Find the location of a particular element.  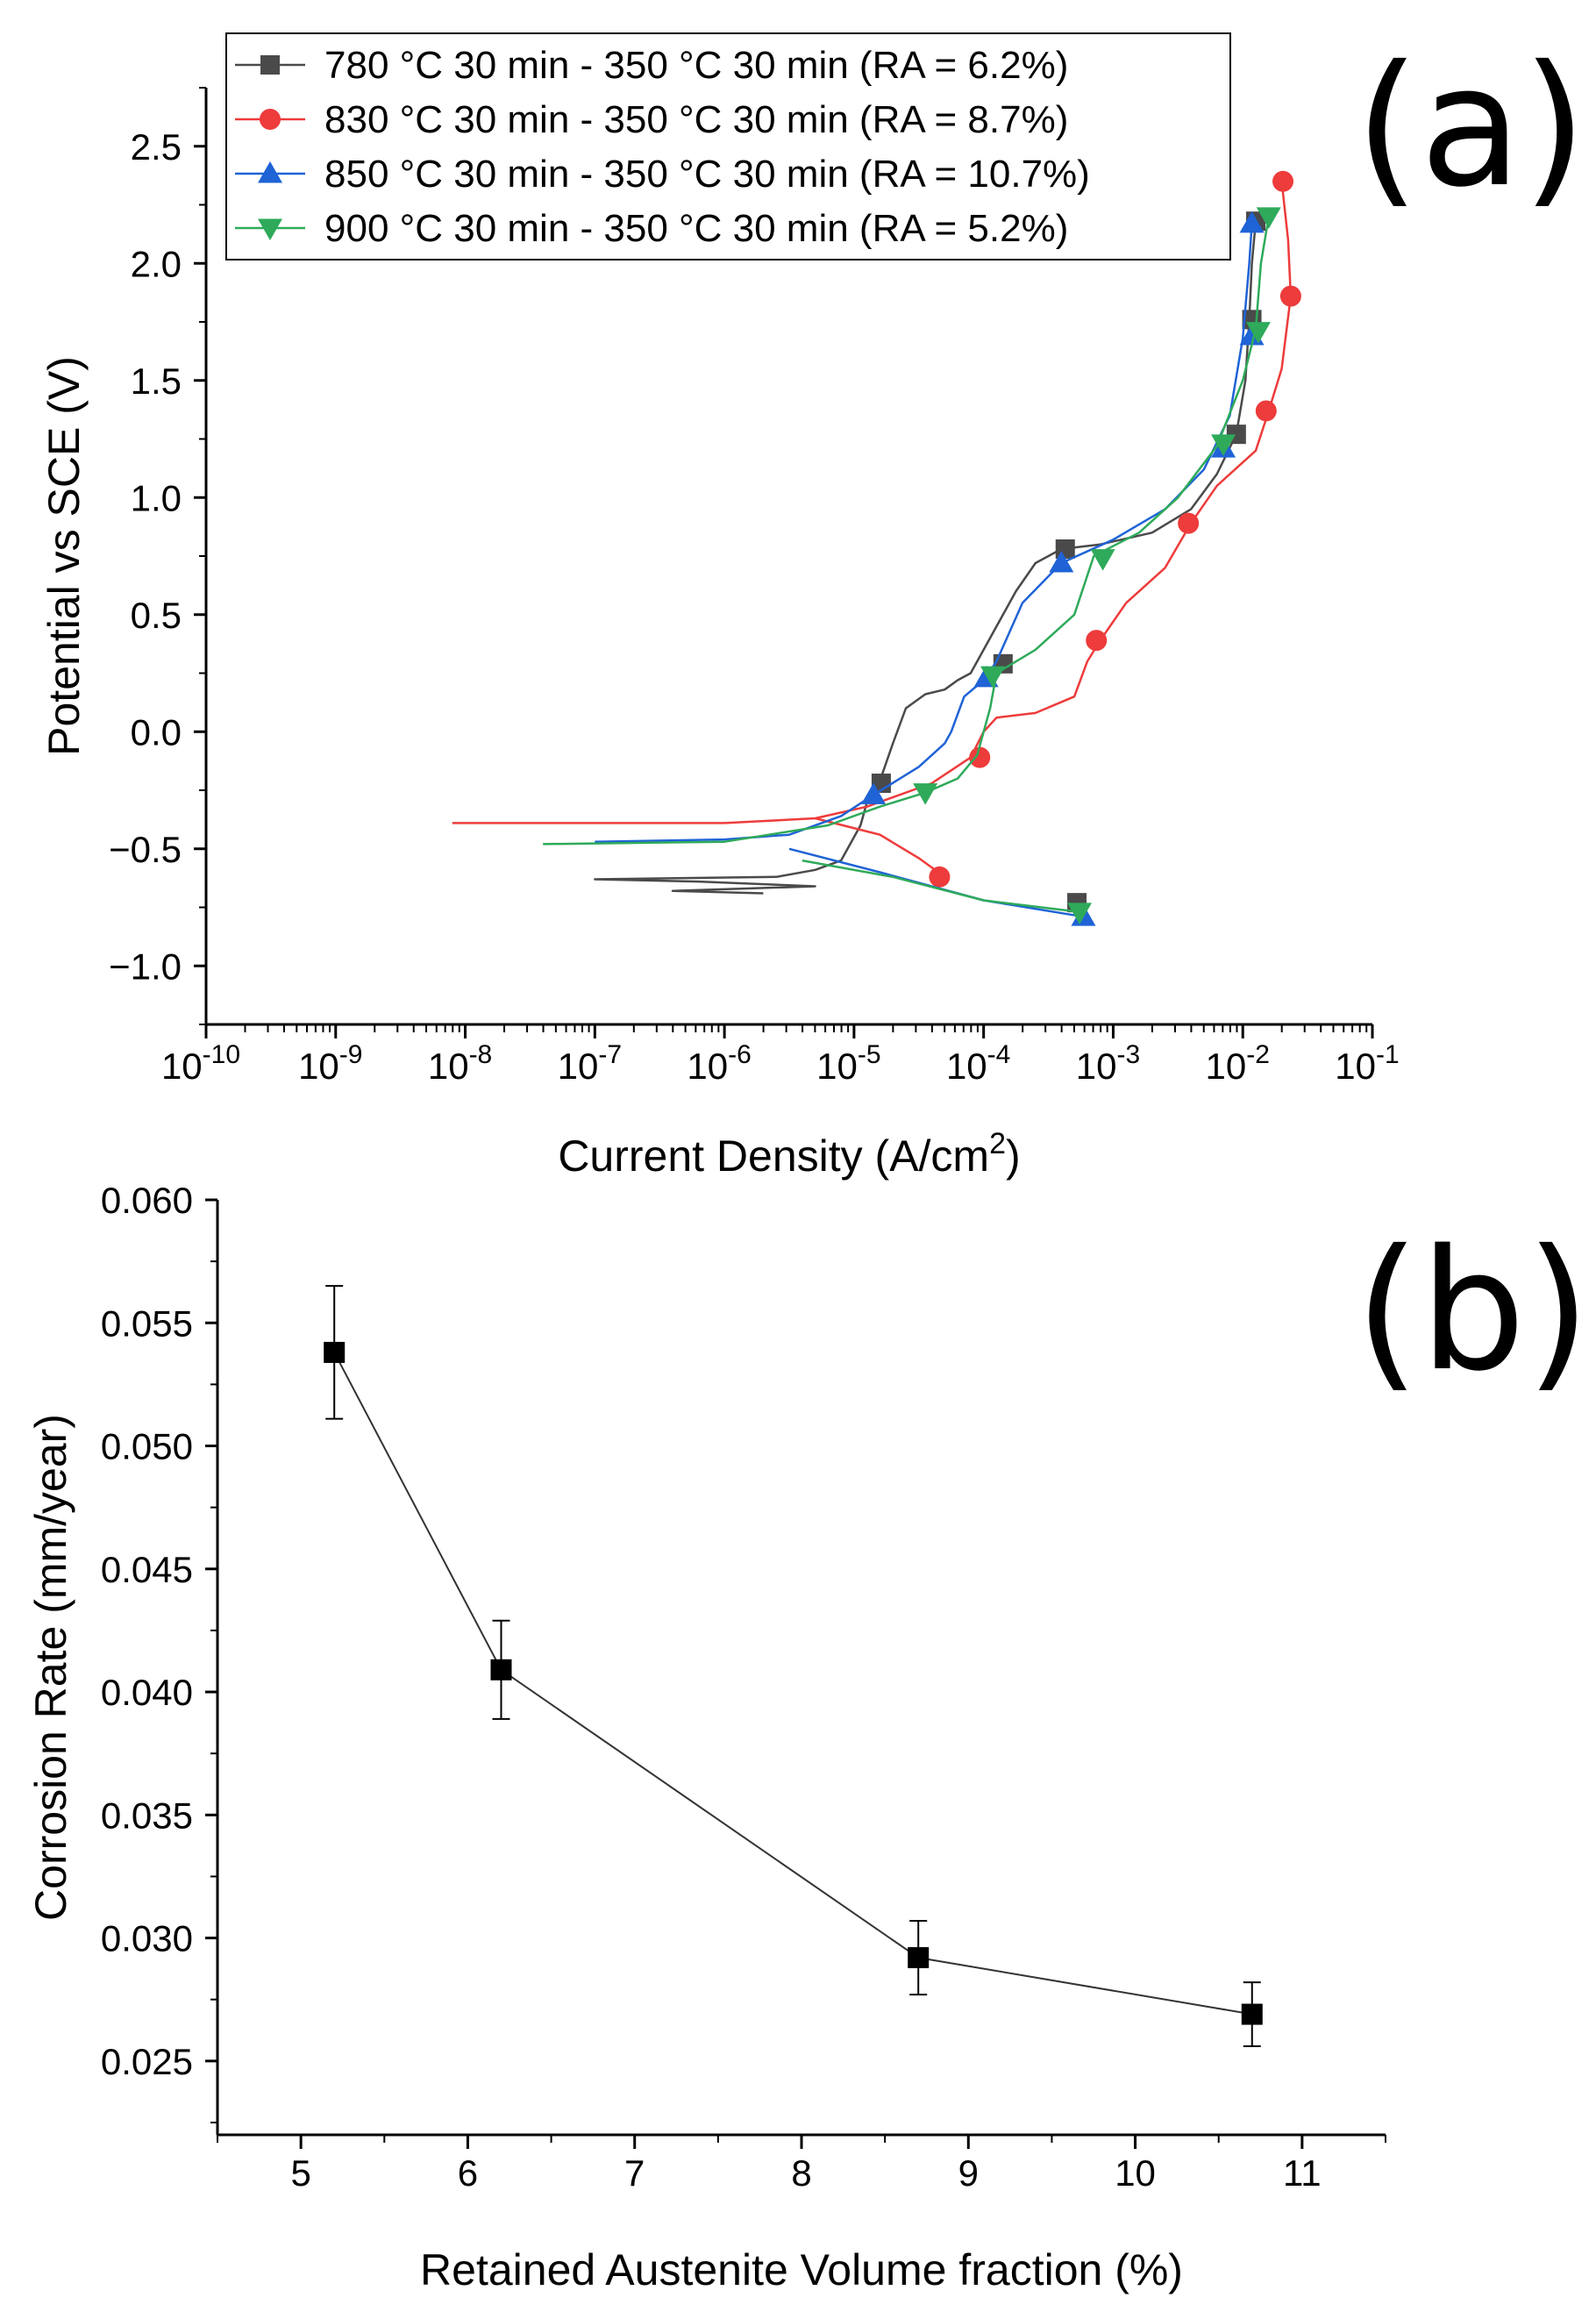

x-tick-label-b: 9 is located at coordinates (968, 2173).